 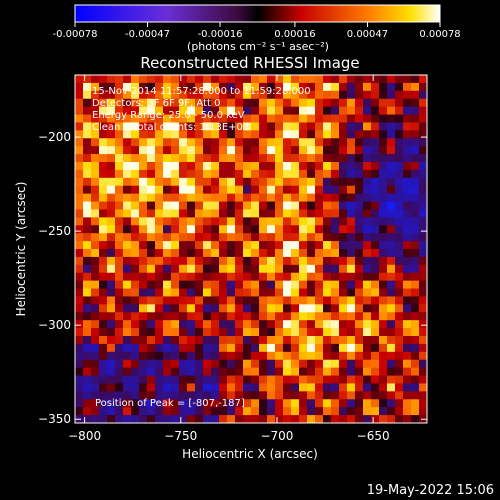 What do you see at coordinates (367, 34) in the screenshot?
I see `colorbar-tick-label: 0.00047` at bounding box center [367, 34].